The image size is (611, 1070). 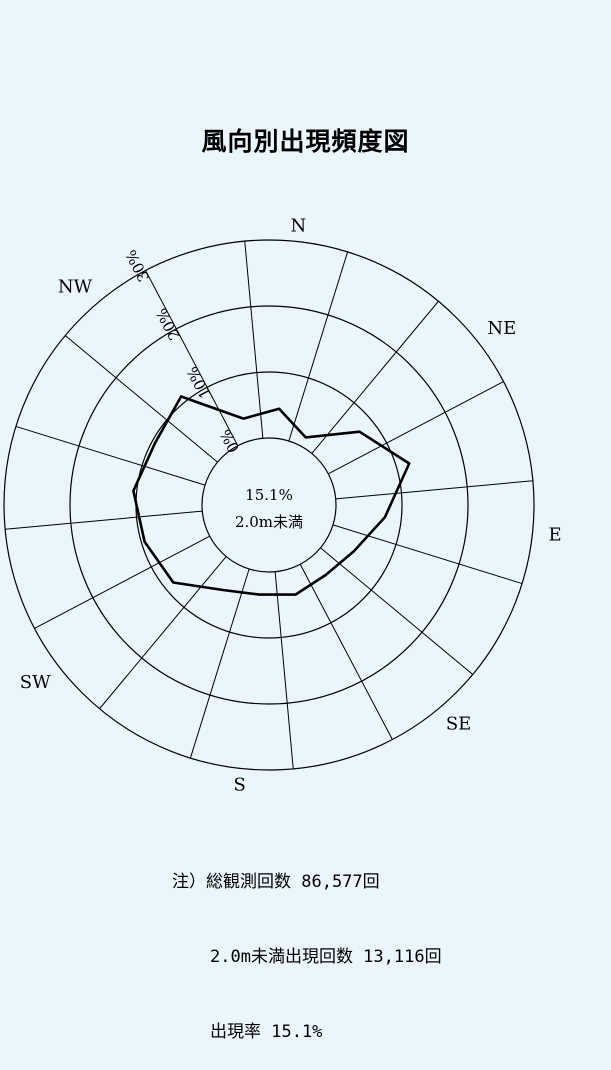 I want to click on direction-label-se: SE, so click(x=458, y=723).